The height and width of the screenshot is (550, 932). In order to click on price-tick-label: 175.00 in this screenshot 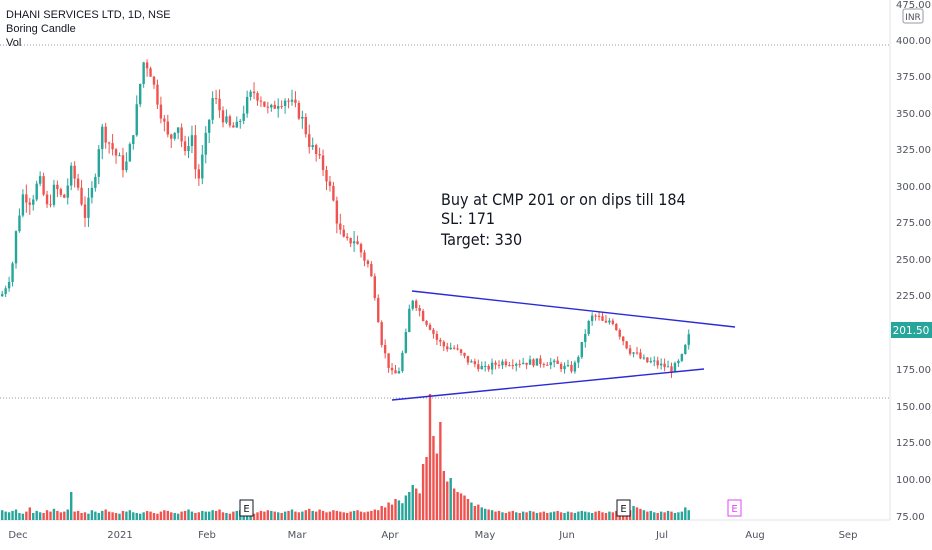, I will do `click(913, 370)`.